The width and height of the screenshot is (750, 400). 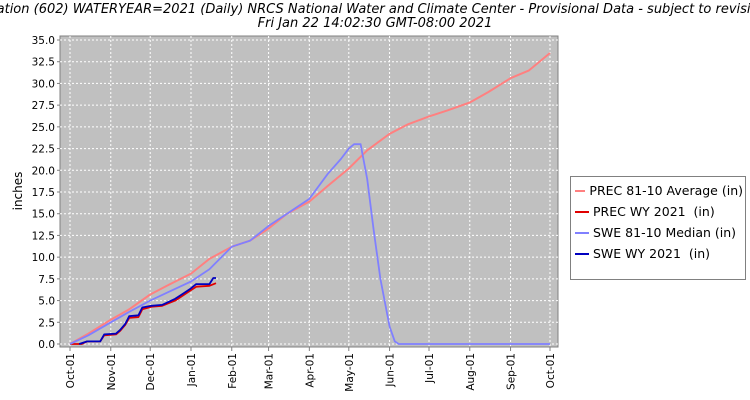 What do you see at coordinates (233, 371) in the screenshot?
I see `x-tick-label: Feb-01` at bounding box center [233, 371].